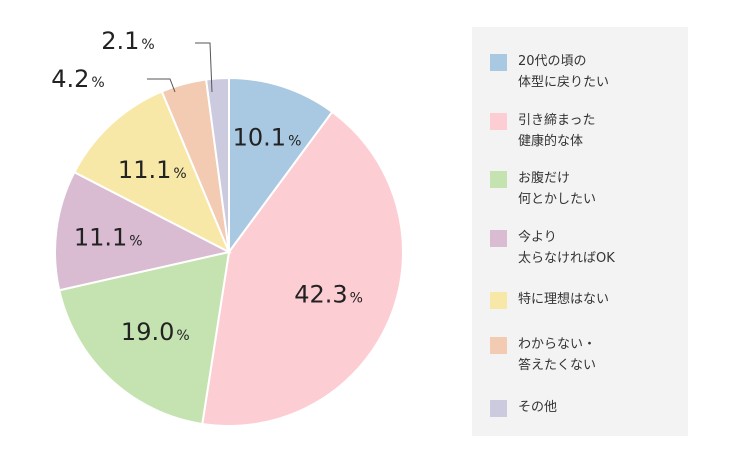  What do you see at coordinates (557, 355) in the screenshot?
I see `legend-label: わからない・ 答えたくない` at bounding box center [557, 355].